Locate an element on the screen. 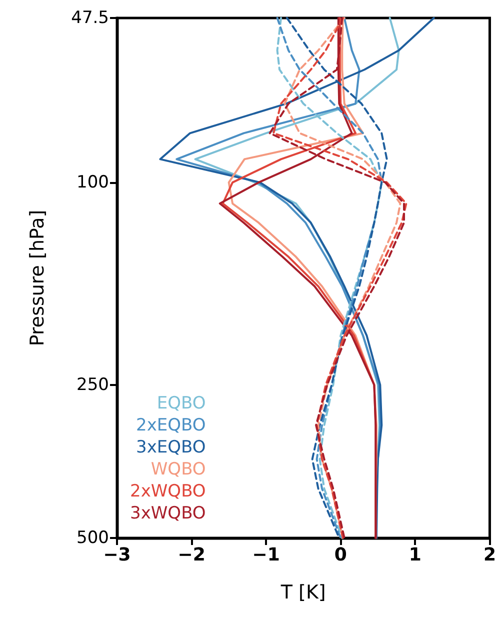 Image resolution: width=499 pixels, height=622 pixels. x-tick-label: 2 is located at coordinates (489, 555).